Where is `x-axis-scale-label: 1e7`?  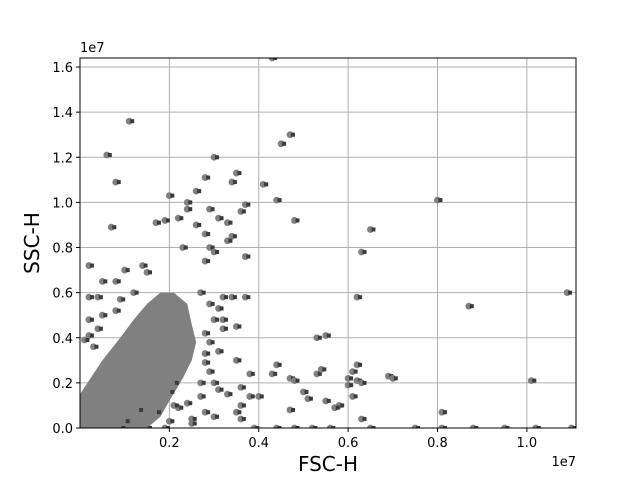 x-axis-scale-label: 1e7 is located at coordinates (563, 462).